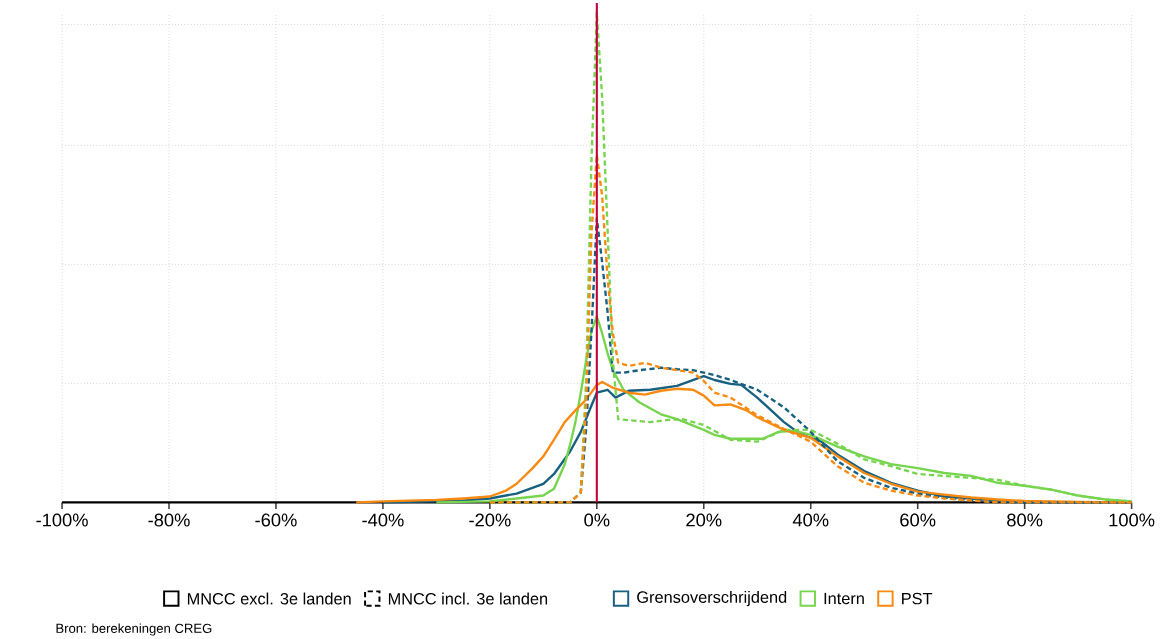  I want to click on legend-label: Intern, so click(844, 598).